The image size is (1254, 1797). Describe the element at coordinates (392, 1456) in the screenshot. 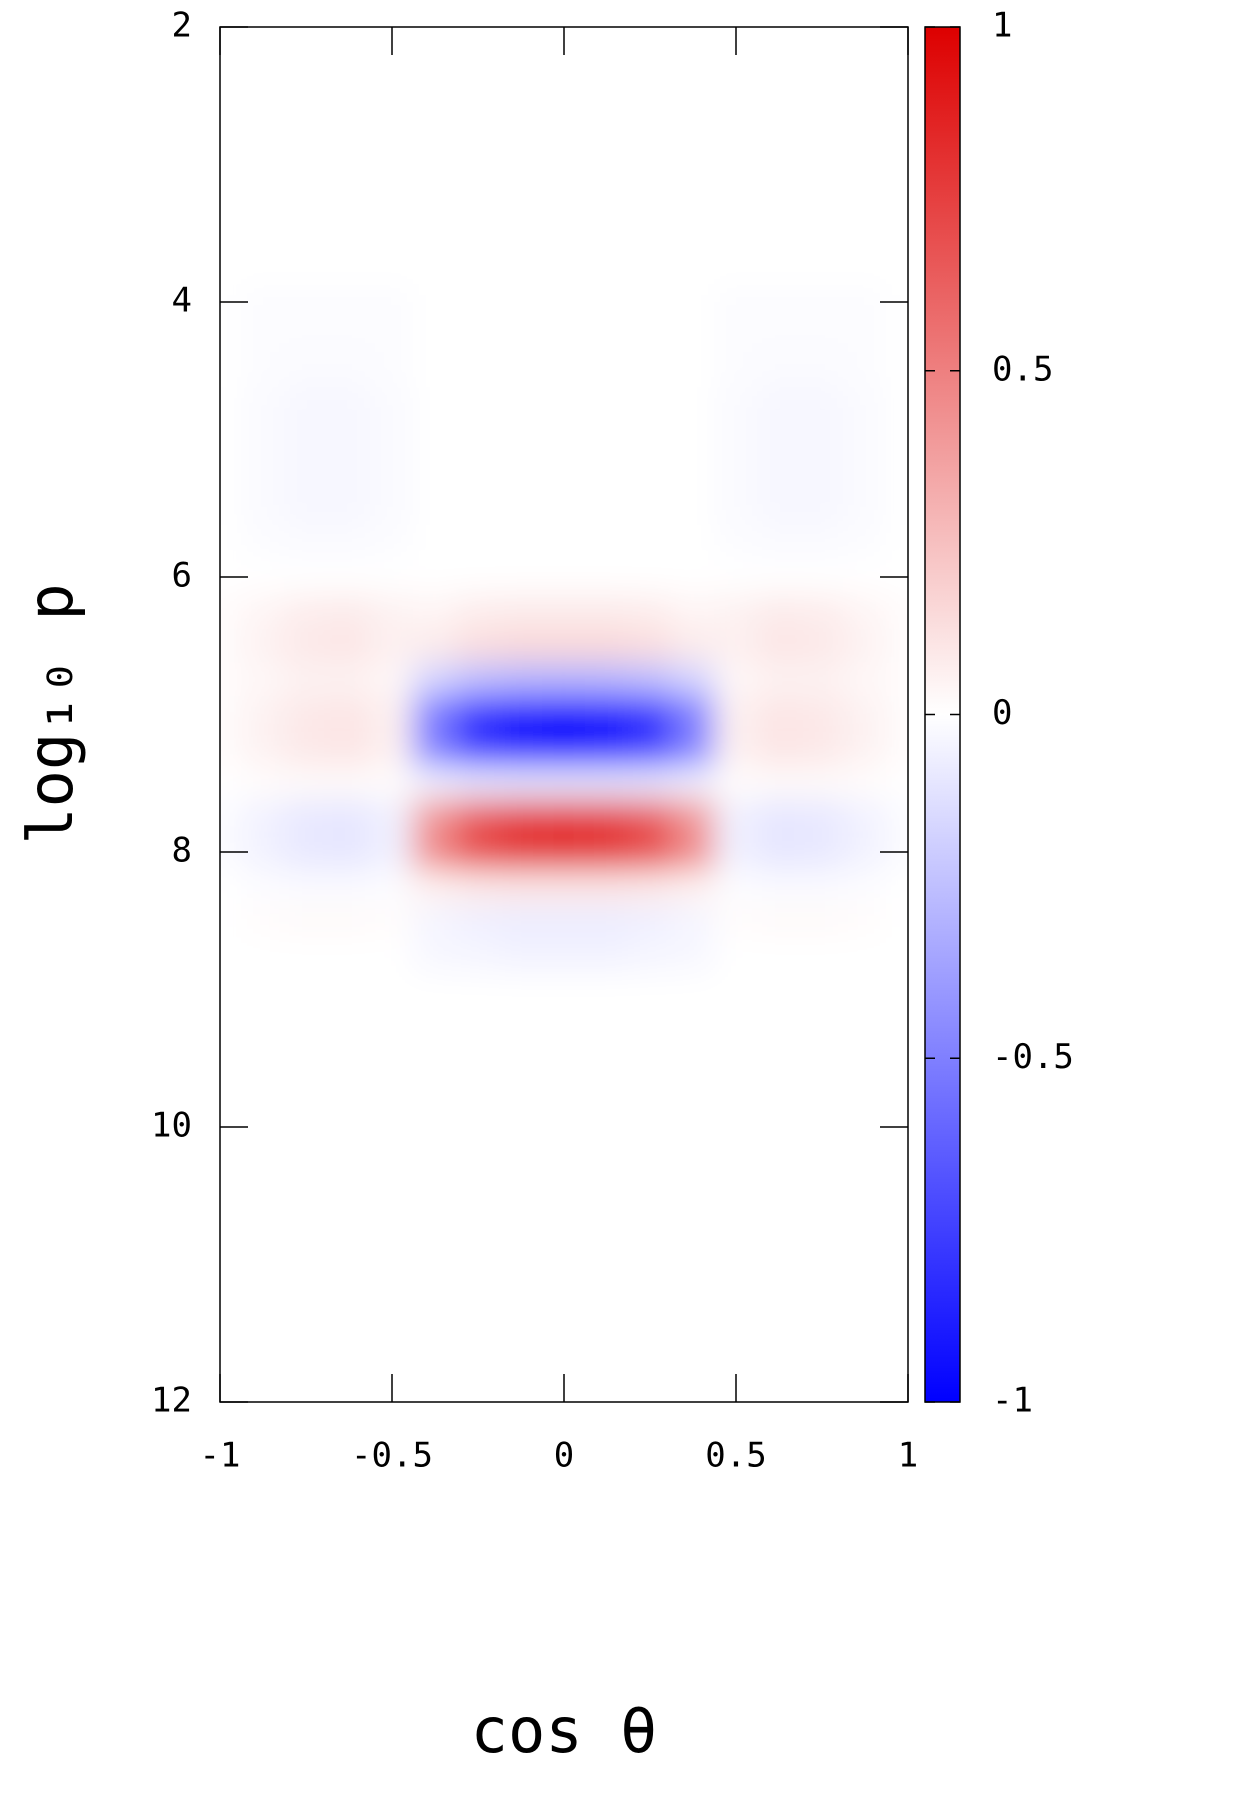

I see `x-tick-label: -0.5` at that location.